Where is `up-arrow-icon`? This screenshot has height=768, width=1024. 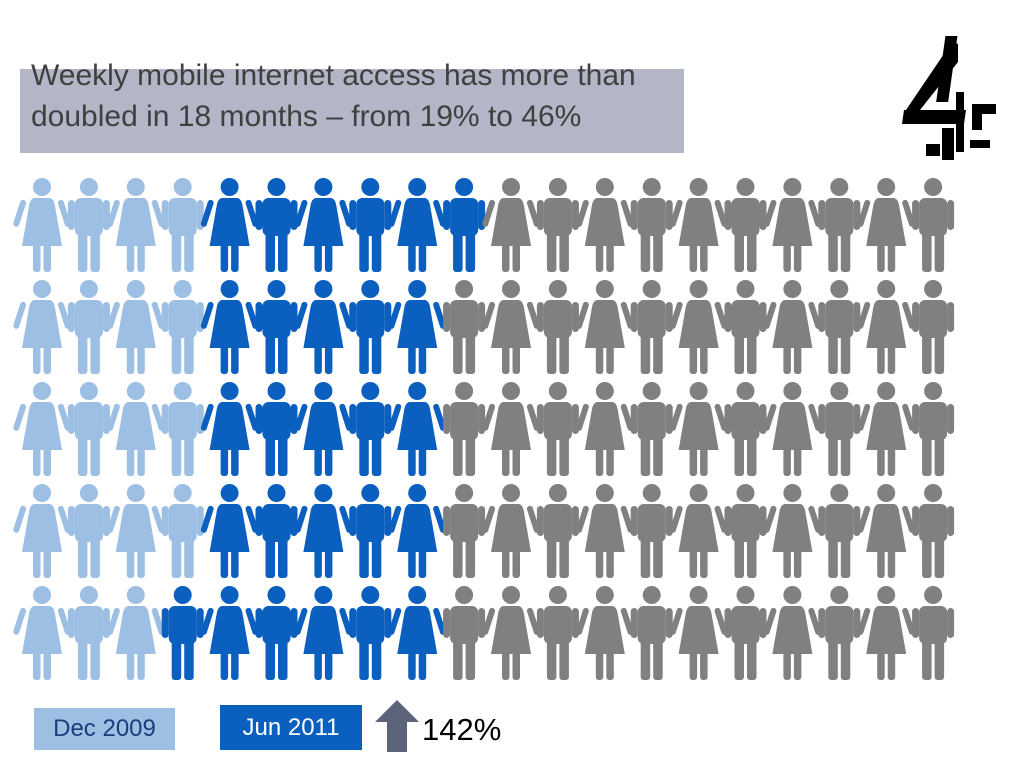 up-arrow-icon is located at coordinates (397, 726).